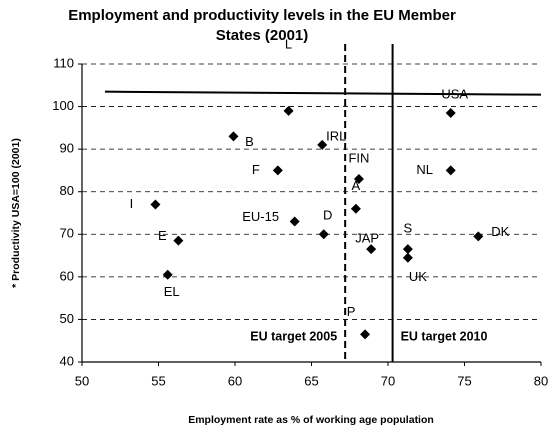 Image resolution: width=553 pixels, height=436 pixels. I want to click on y-tick-label: 110, so click(63, 62).